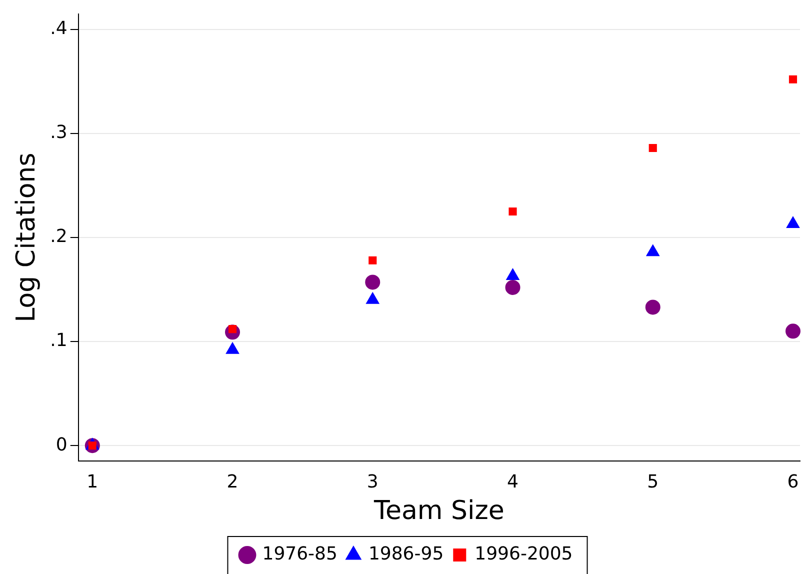  What do you see at coordinates (512, 482) in the screenshot?
I see `x-tick-label: 4` at bounding box center [512, 482].